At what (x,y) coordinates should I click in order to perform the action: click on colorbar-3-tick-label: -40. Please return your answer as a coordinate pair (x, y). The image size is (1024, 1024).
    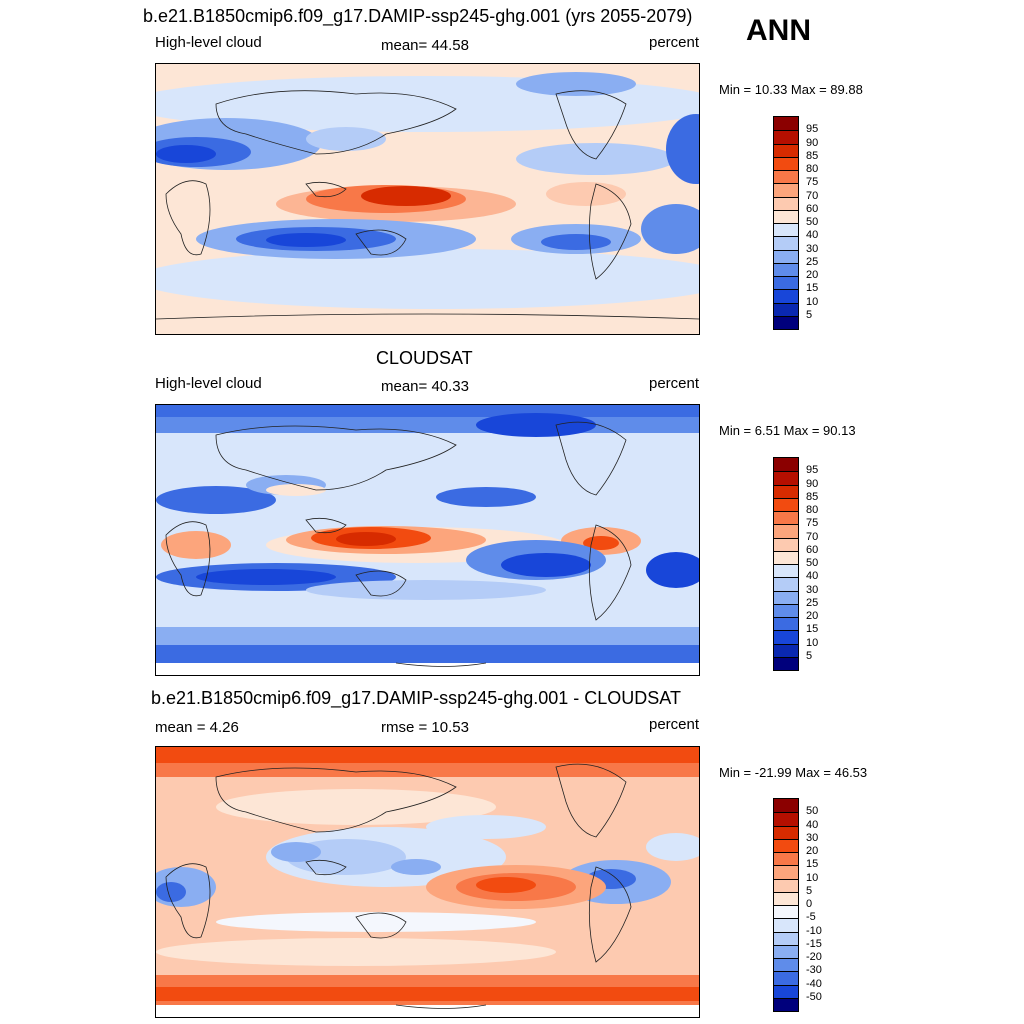
    Looking at the image, I should click on (814, 983).